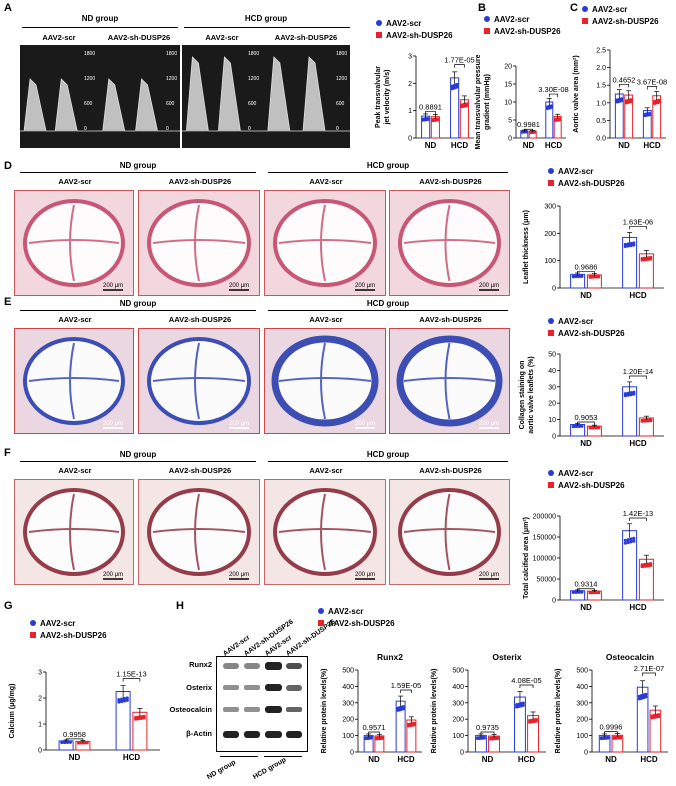  Describe the element at coordinates (552, 420) in the screenshot. I see `y-tick-label: 10` at that location.